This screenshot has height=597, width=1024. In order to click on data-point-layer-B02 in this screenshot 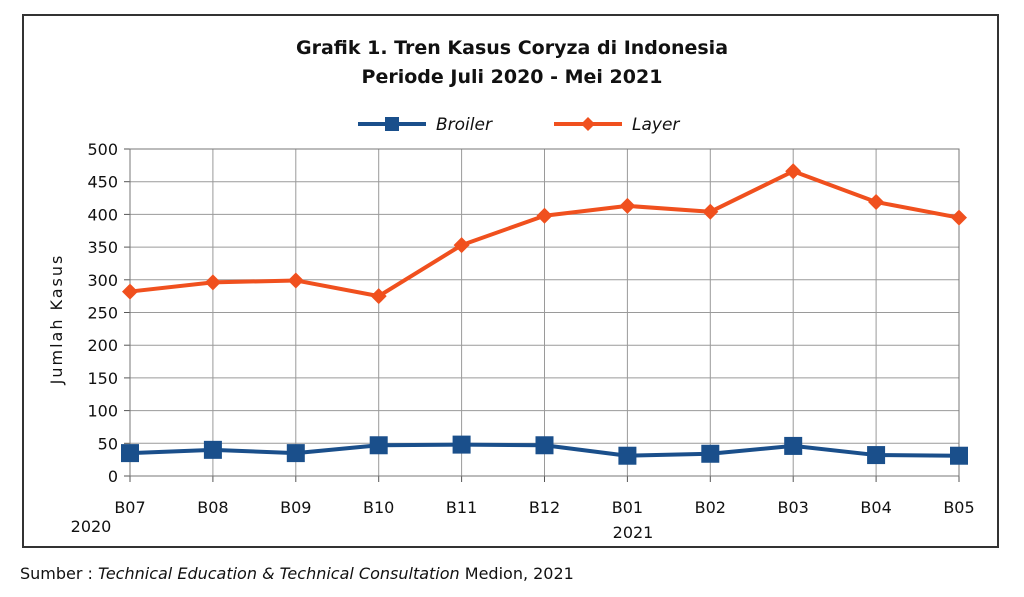, I will do `click(710, 211)`.